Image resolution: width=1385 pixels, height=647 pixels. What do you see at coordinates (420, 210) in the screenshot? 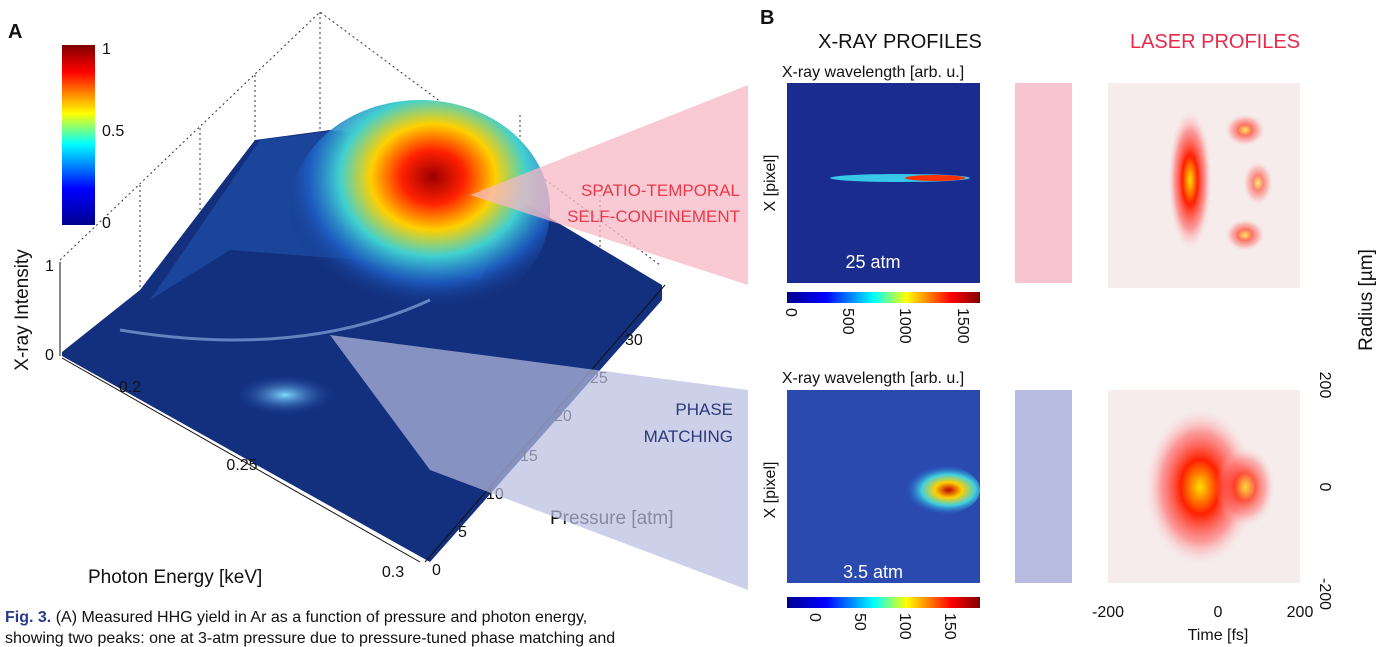
I see `surface-peak` at bounding box center [420, 210].